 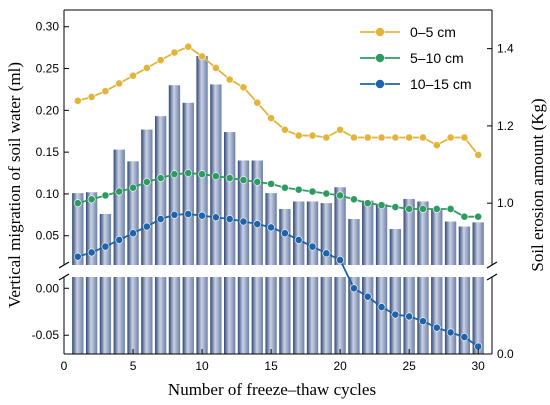 I want to click on y-left-tick-label: 0.10, so click(x=48, y=194).